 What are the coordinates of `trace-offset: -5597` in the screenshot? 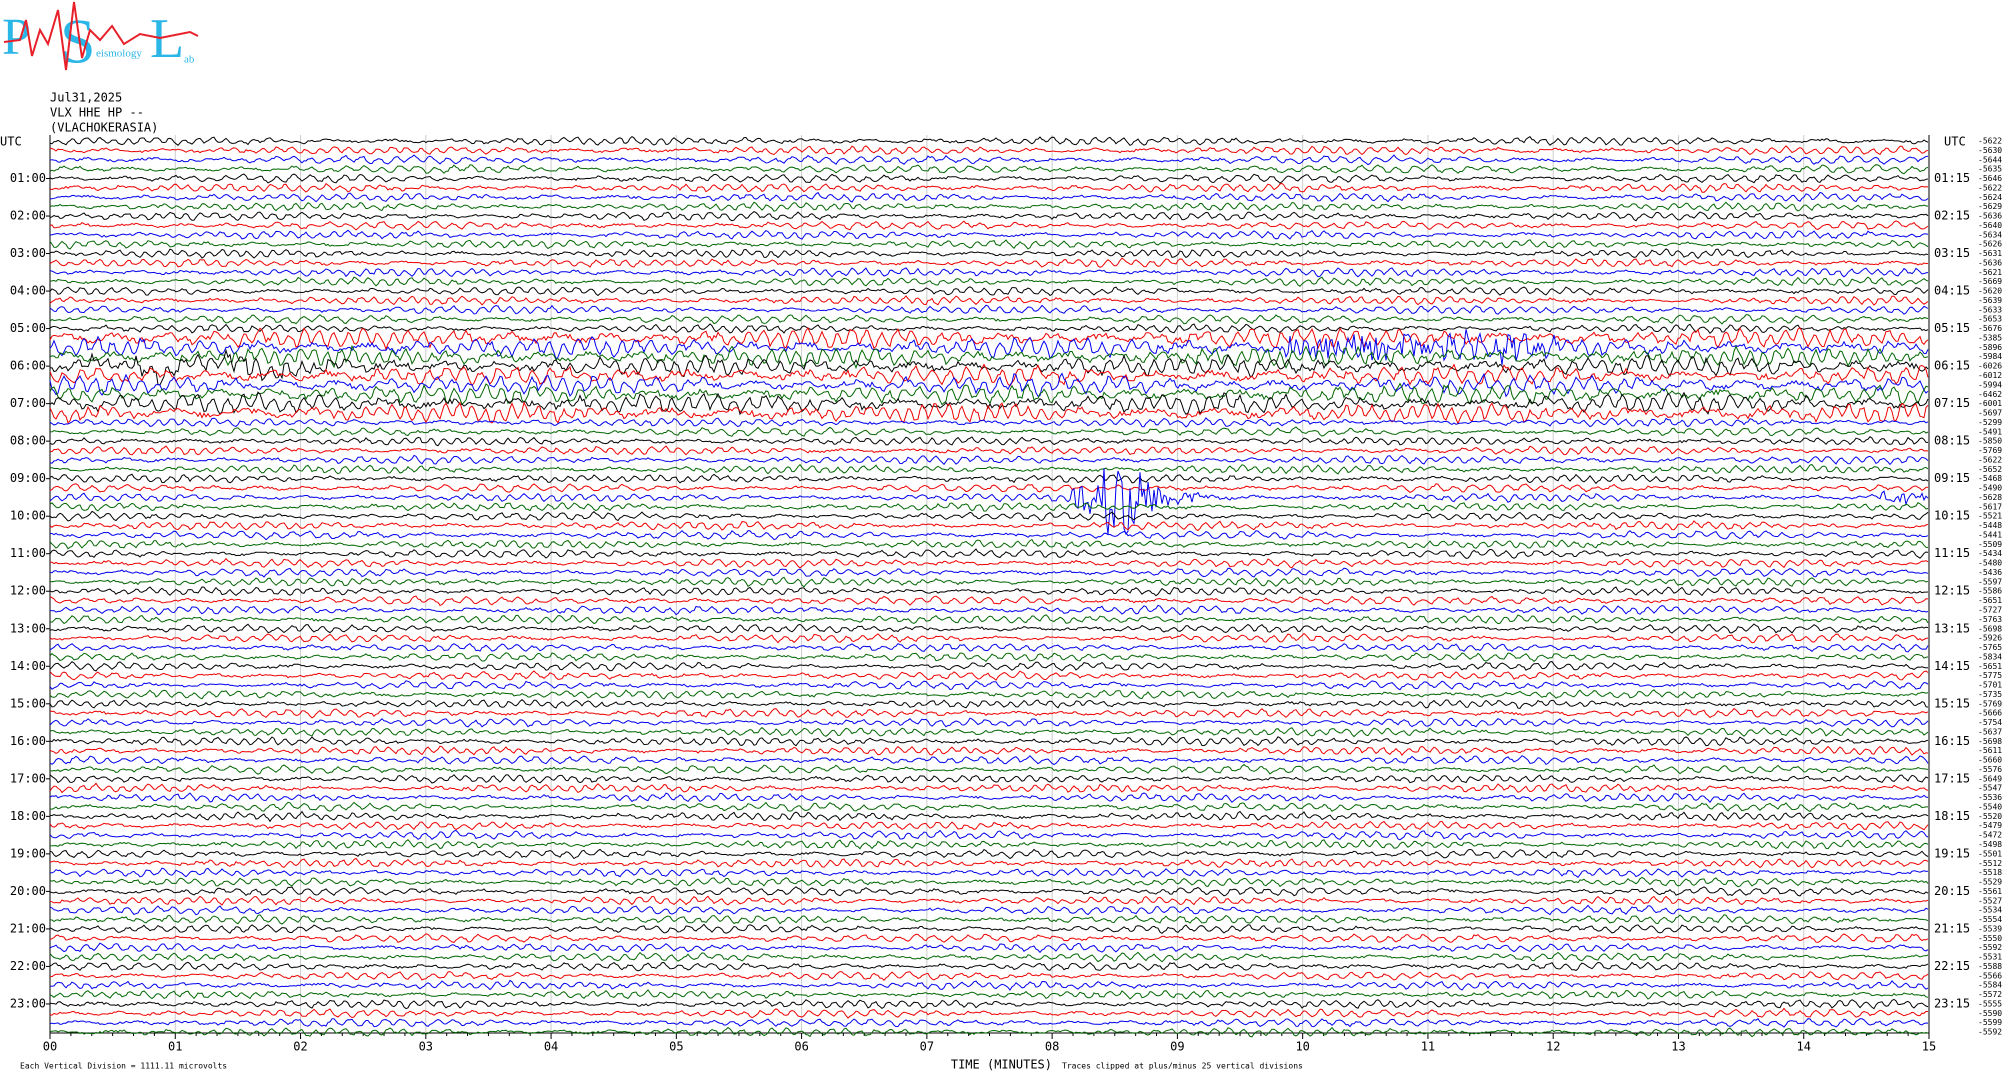 It's located at (1990, 581).